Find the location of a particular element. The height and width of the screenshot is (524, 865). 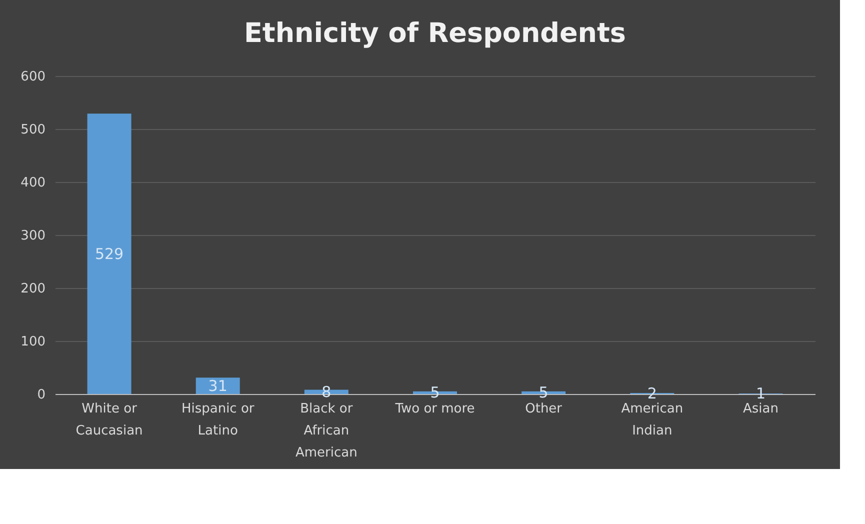

x-tick-label: Black or African American is located at coordinates (326, 431).